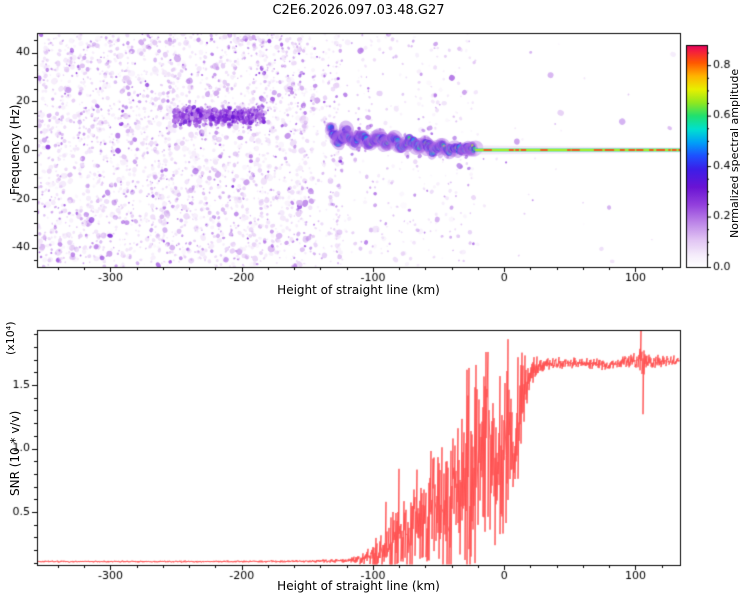 This screenshot has height=600, width=750. Describe the element at coordinates (358, 10) in the screenshot. I see `figure-title: C2E6.2026.097.03.48.G27` at that location.